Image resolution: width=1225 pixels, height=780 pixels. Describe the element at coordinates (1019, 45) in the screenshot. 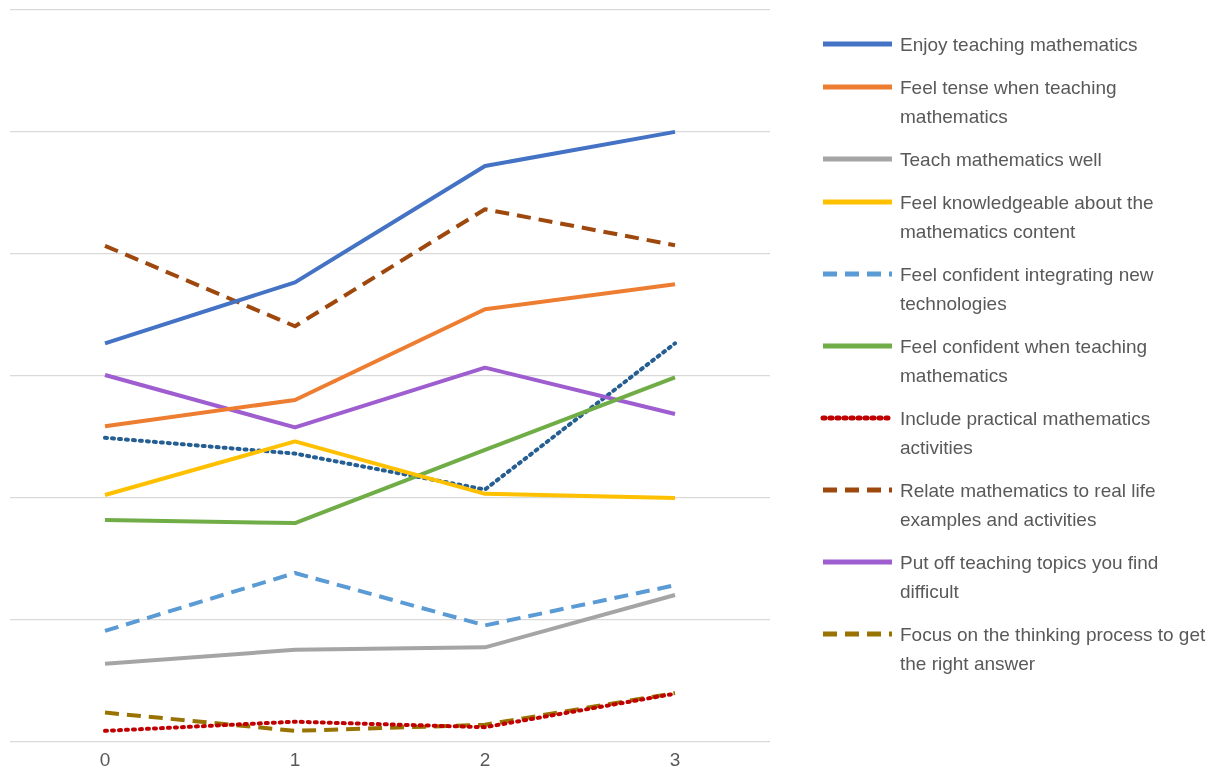

I see `legend-label: Enjoy teaching mathematics` at that location.